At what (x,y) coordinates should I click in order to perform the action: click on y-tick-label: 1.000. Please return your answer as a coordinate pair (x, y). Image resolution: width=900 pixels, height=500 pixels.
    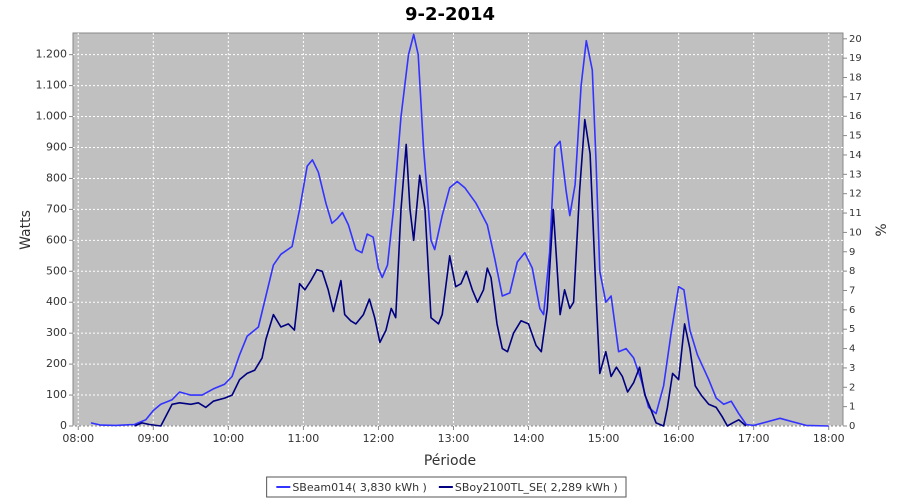
    Looking at the image, I should click on (52, 116).